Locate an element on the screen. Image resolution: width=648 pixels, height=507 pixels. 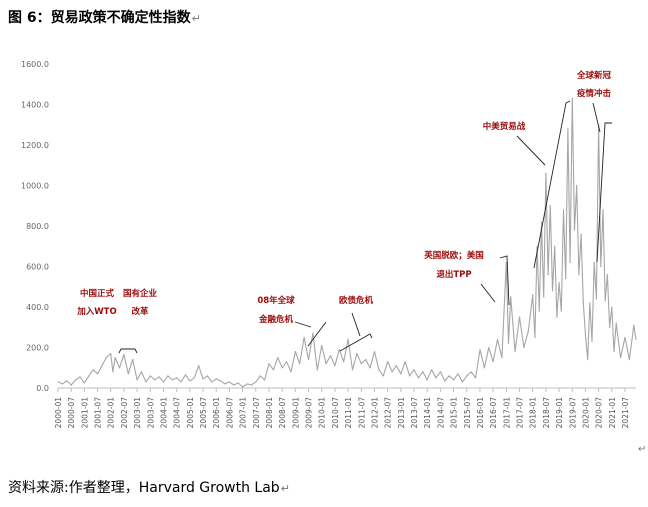
y-tick-label: 1400.0 is located at coordinates (35, 105).